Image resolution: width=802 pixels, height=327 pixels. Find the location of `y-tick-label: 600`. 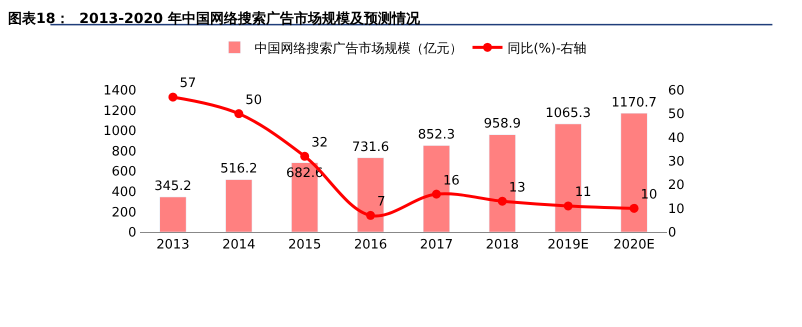

y-tick-label: 600 is located at coordinates (124, 172).